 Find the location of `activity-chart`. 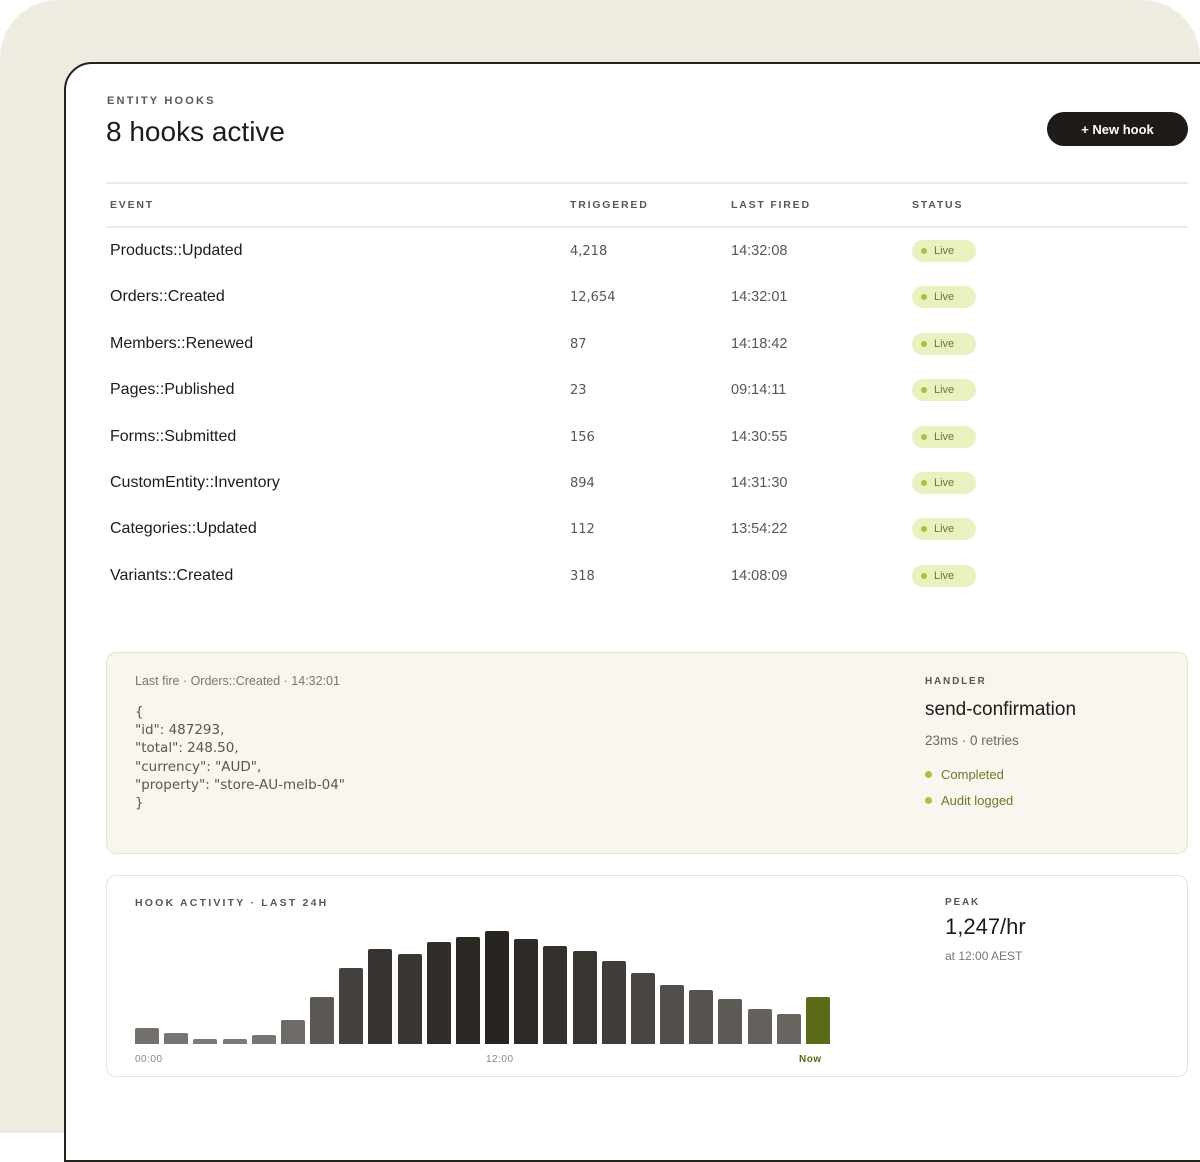

activity-chart is located at coordinates (485, 985).